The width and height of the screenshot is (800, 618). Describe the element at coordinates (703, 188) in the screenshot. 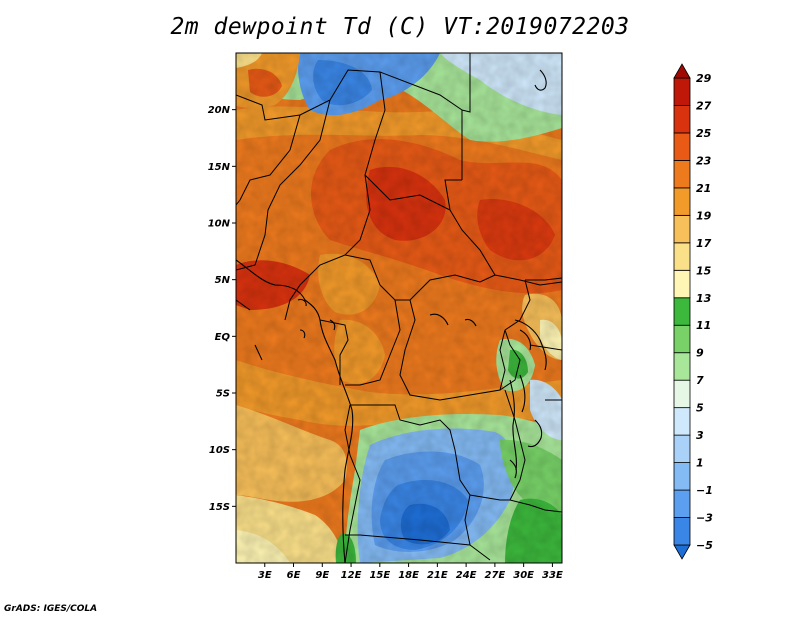

I see `colorbar-level-label: 21` at that location.